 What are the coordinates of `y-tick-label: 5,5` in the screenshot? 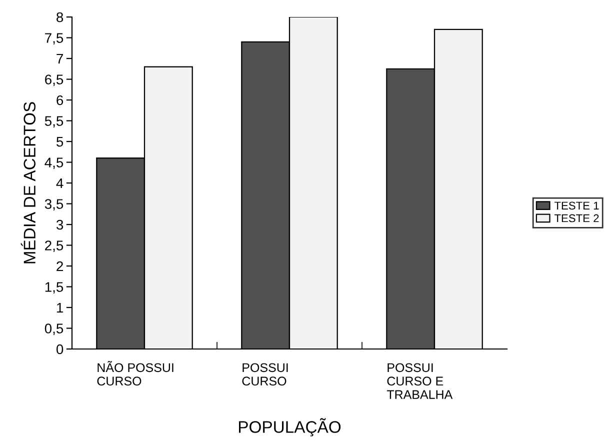 It's located at (54, 122).